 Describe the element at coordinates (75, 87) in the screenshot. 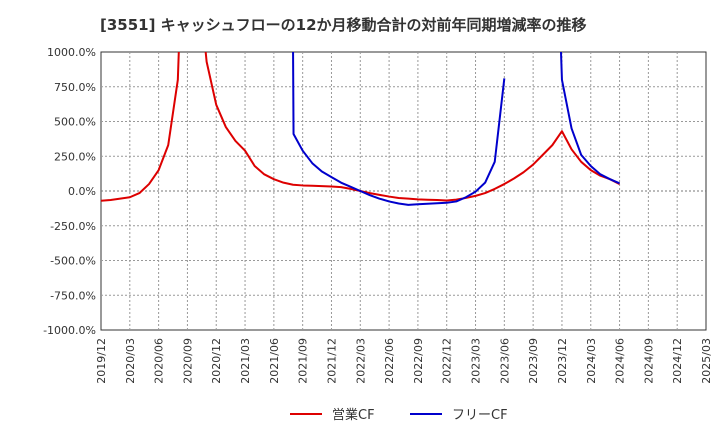

I see `y-tick-label: 750.0%` at that location.